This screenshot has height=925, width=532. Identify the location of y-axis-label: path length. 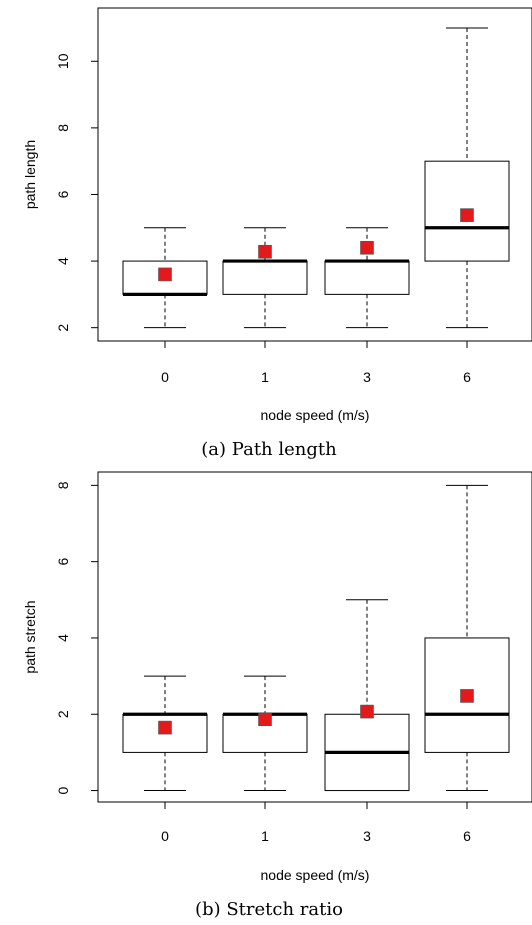
(30, 174).